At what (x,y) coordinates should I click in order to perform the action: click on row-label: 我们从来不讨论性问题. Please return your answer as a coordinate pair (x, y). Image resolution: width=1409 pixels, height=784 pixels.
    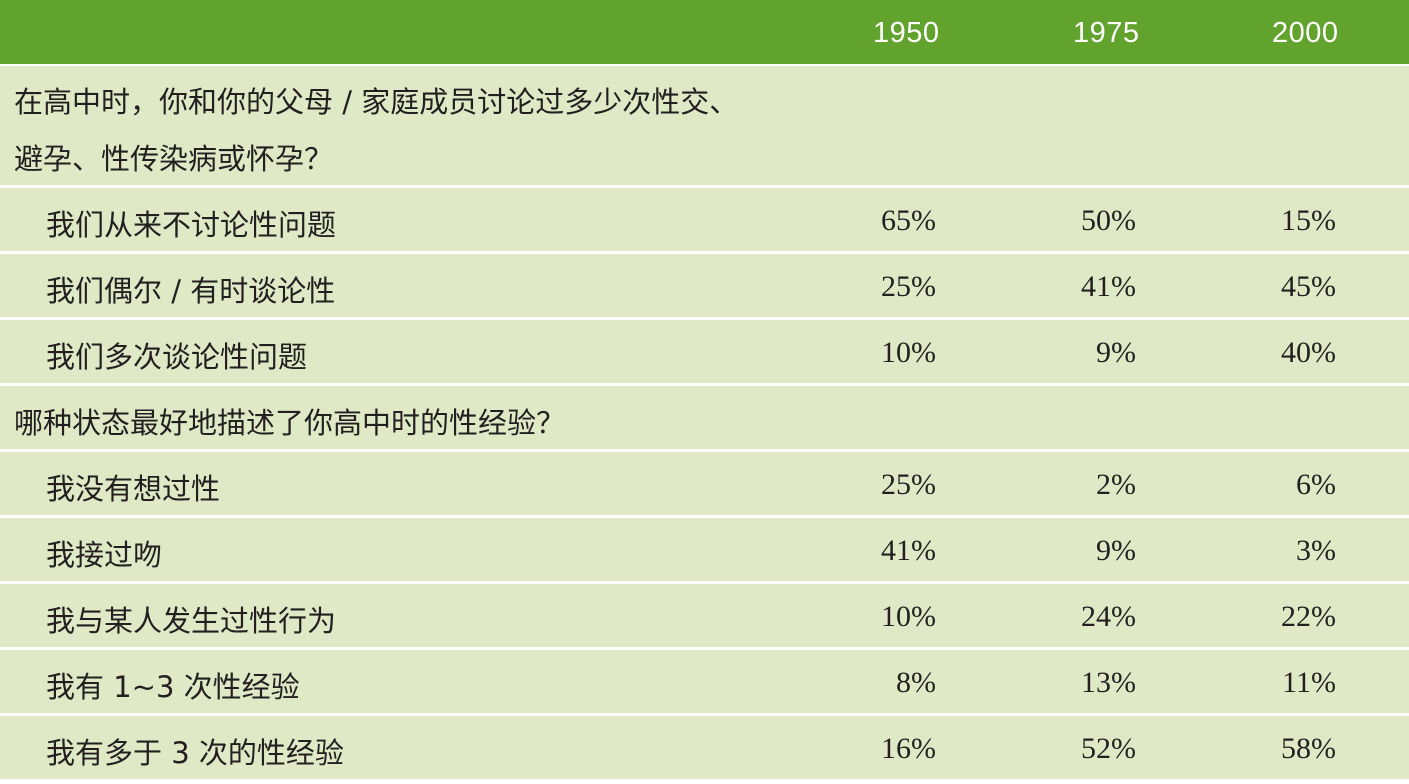
    Looking at the image, I should click on (191, 225).